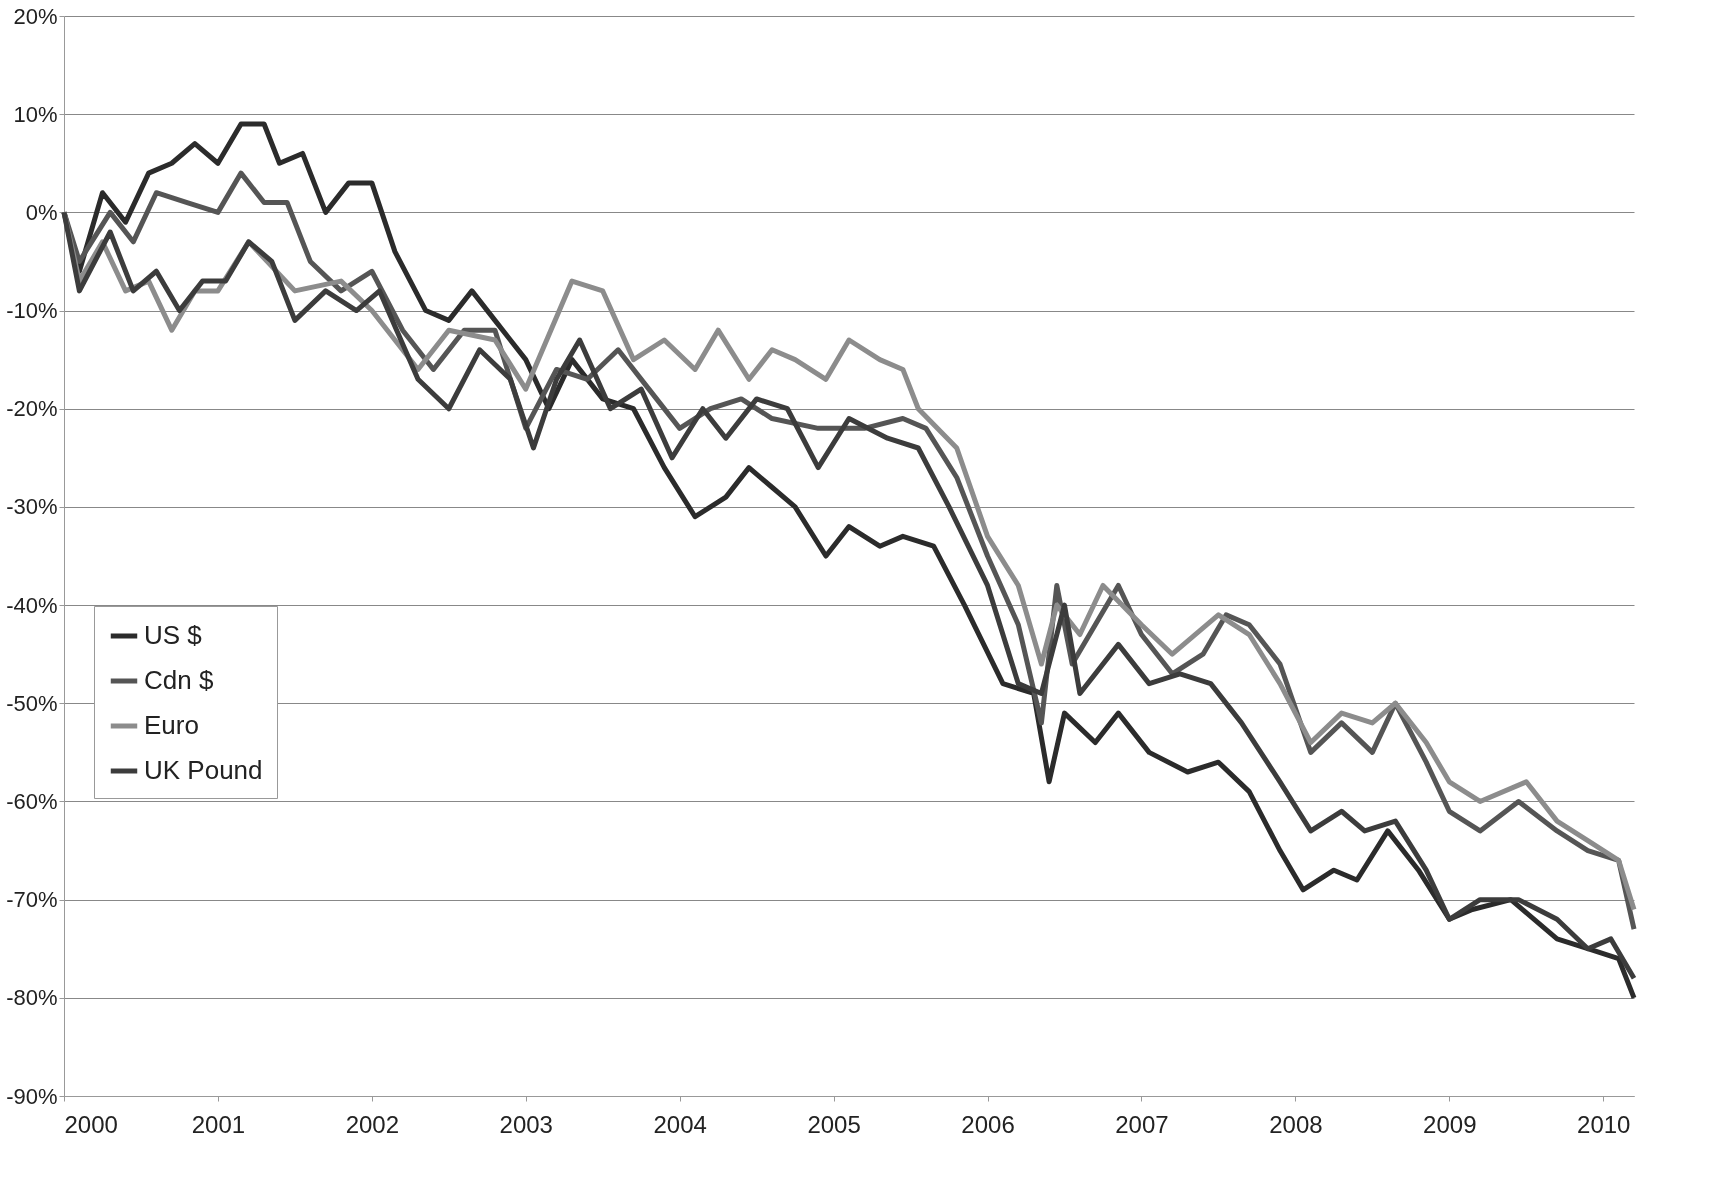  Describe the element at coordinates (834, 1124) in the screenshot. I see `x-tick-label: 2005` at that location.